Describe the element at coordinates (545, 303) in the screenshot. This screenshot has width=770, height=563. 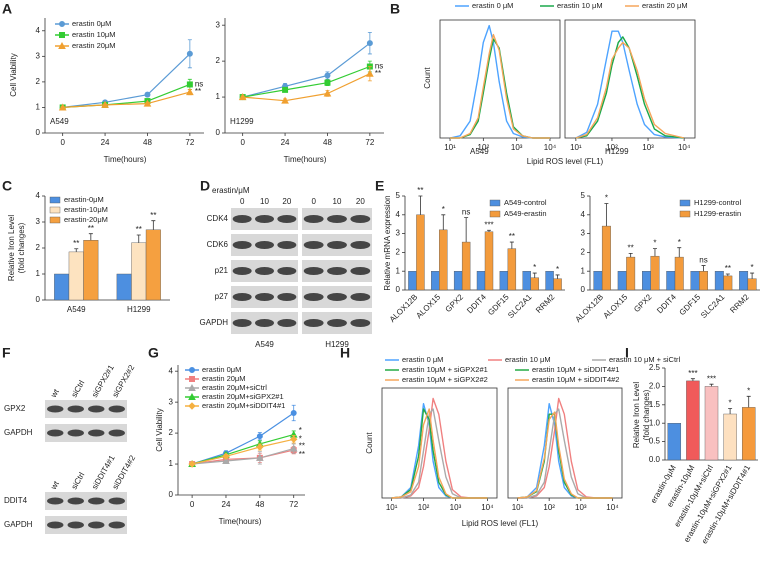
I see `x-tick-label: RRM2` at that location.